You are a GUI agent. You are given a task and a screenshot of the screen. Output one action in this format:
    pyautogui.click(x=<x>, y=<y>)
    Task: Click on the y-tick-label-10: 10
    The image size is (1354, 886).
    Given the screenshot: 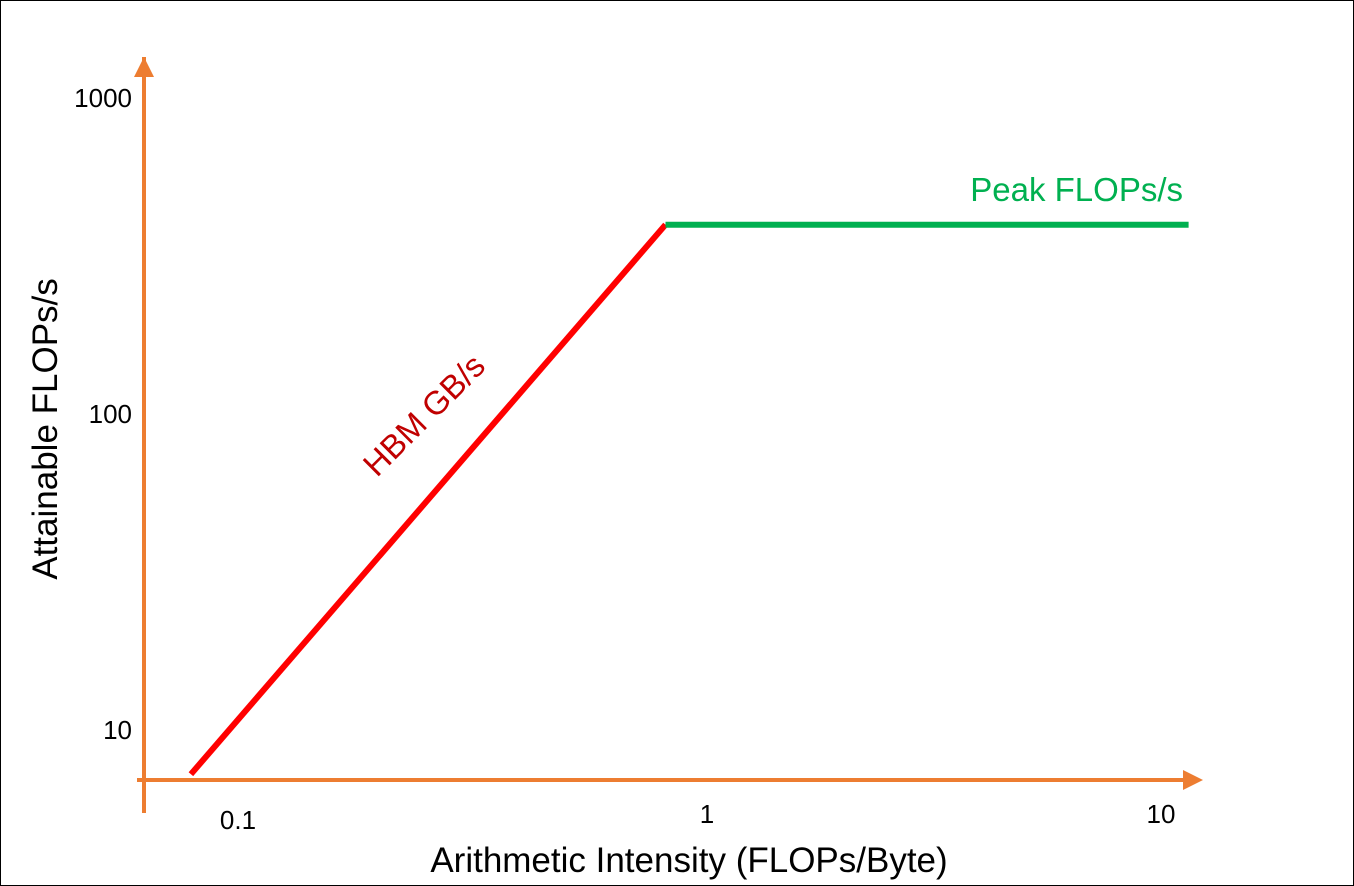 What is the action you would take?
    pyautogui.click(x=117, y=730)
    